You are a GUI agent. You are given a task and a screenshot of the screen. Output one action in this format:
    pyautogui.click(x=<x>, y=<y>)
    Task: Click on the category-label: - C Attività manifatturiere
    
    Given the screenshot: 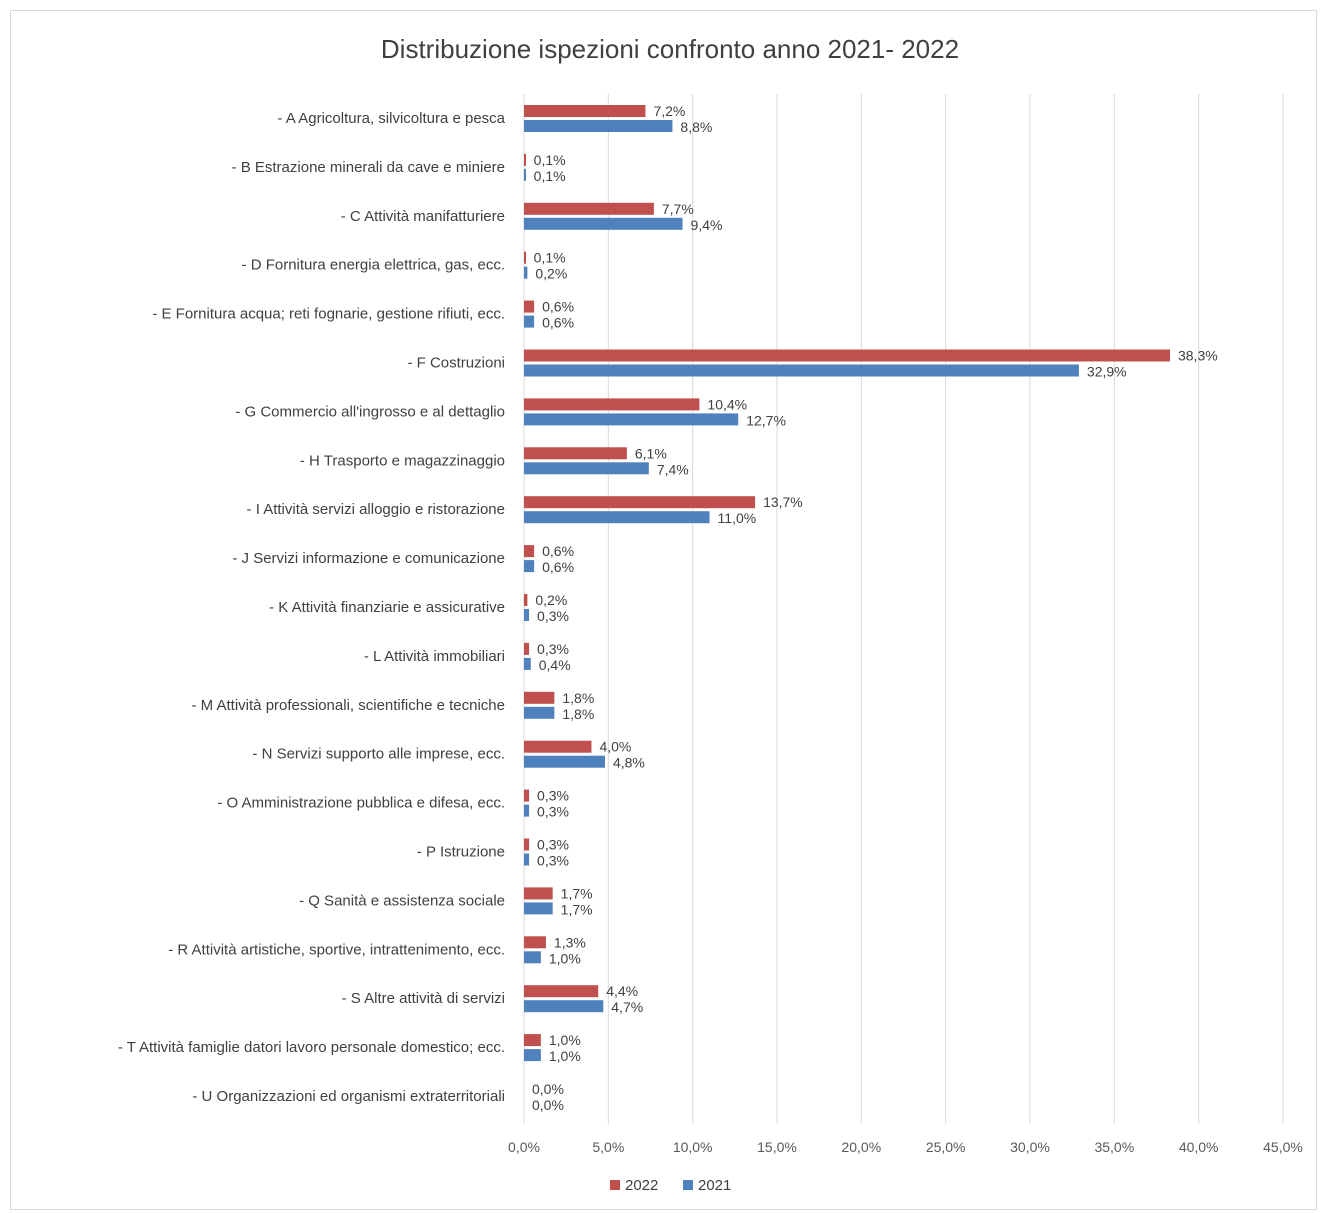 What is the action you would take?
    pyautogui.click(x=423, y=216)
    